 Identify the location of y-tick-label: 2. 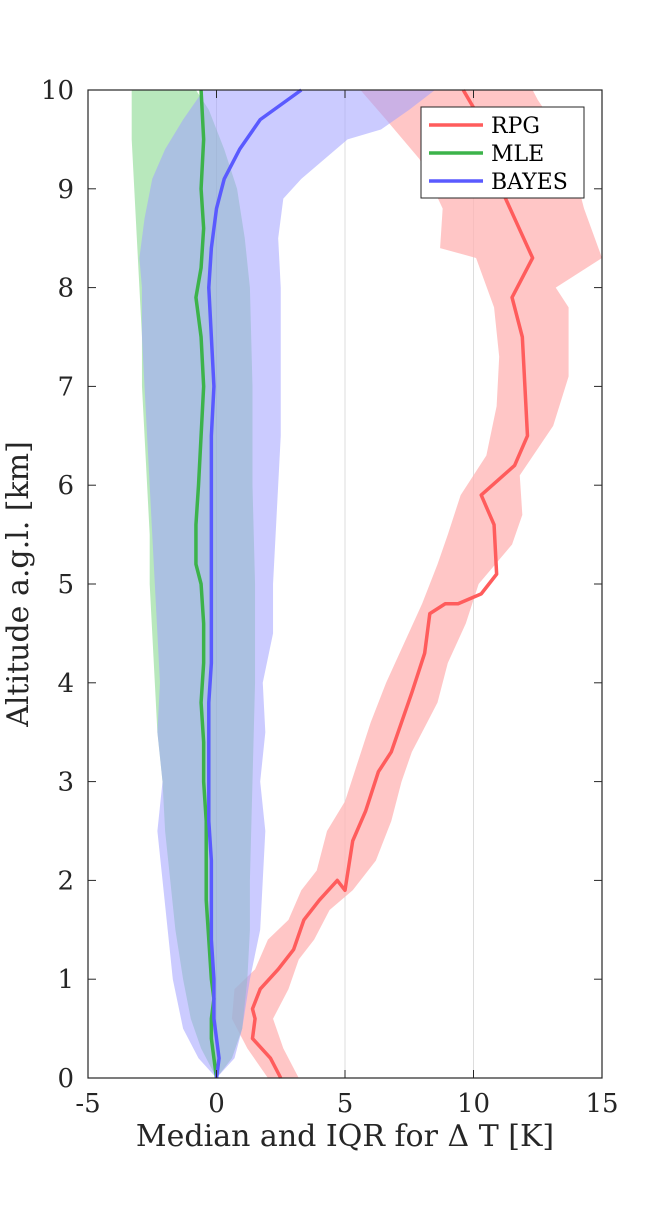
(65, 881).